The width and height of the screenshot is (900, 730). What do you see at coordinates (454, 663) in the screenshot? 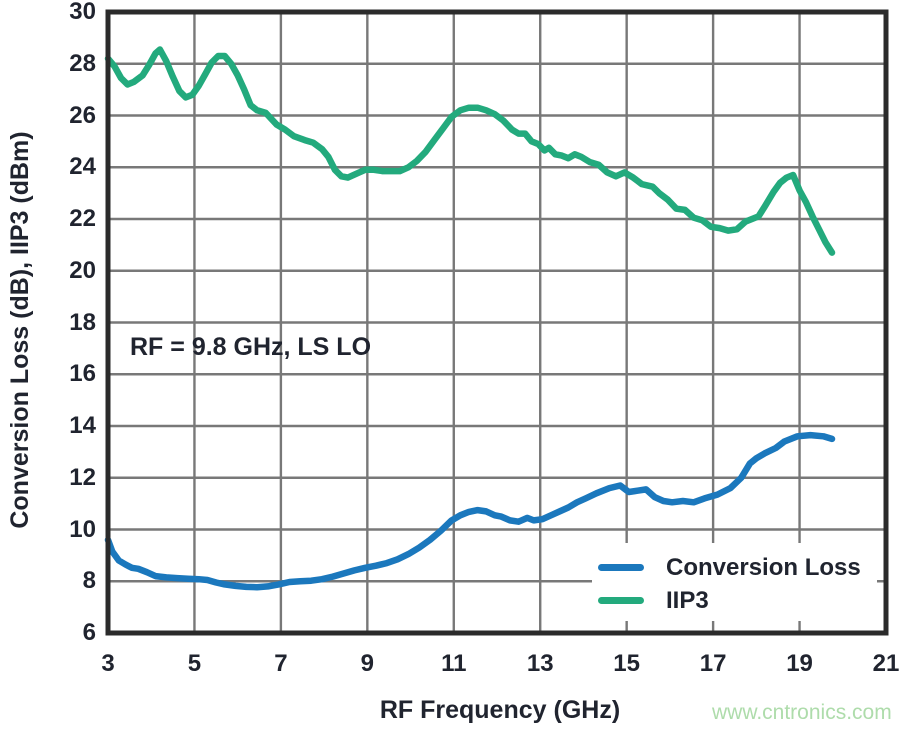
I see `x-tick-label: 11` at bounding box center [454, 663].